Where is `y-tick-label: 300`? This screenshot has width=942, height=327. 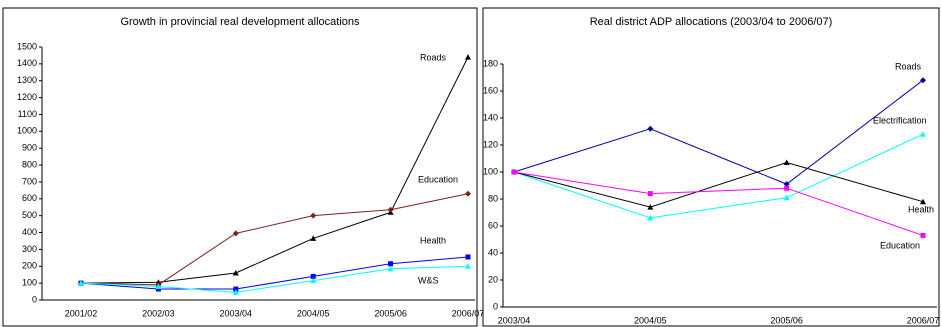 y-tick-label: 300 is located at coordinates (29, 249).